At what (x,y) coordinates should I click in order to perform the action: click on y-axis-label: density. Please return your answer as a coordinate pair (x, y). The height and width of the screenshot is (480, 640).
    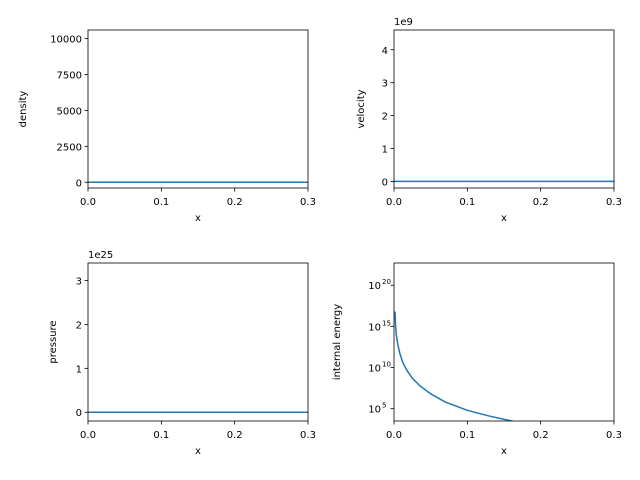
    Looking at the image, I should click on (23, 109).